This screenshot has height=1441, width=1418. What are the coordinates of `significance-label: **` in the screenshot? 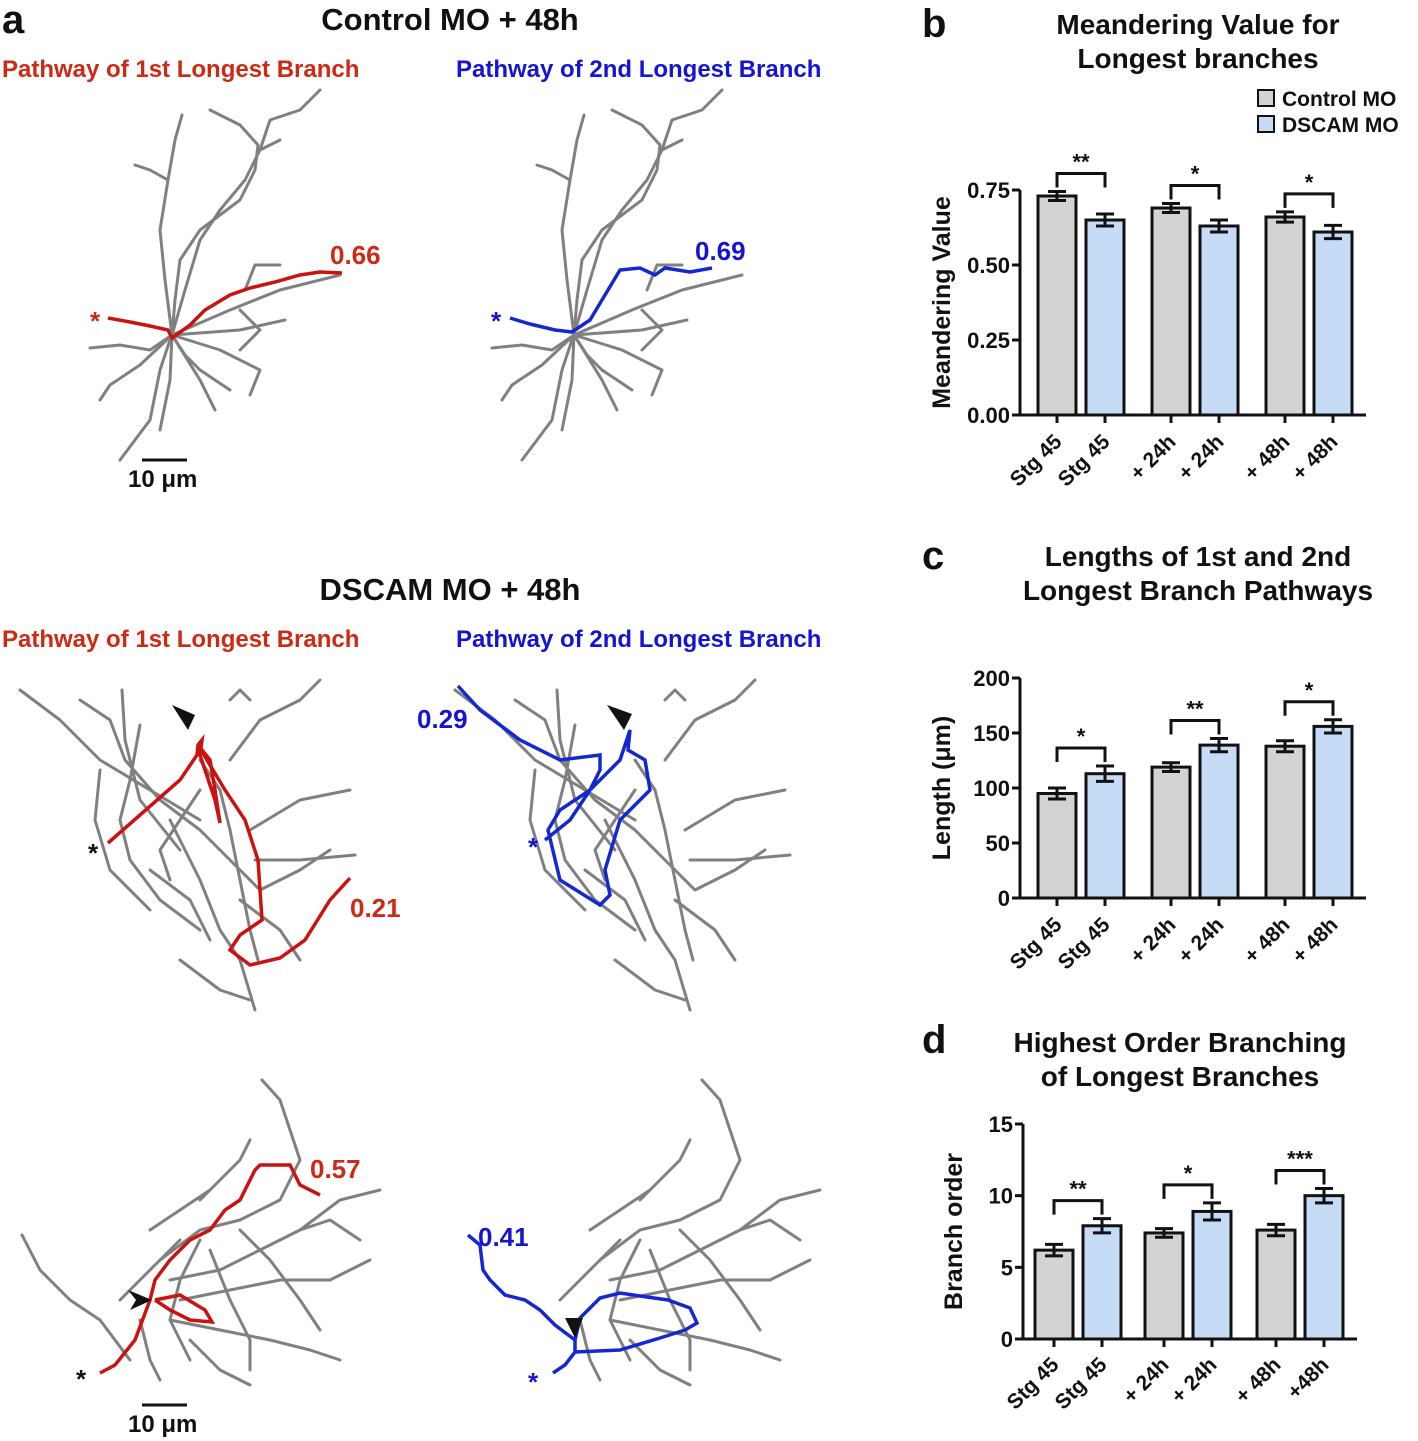 It's located at (1081, 162).